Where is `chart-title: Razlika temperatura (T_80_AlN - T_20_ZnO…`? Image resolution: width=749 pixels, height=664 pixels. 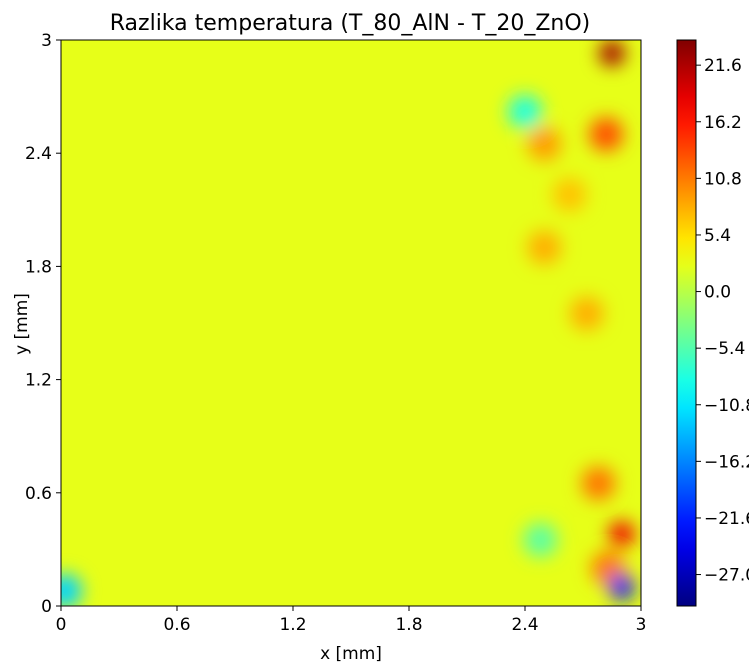 chart-title: Razlika temperatura (T_80_AlN - T_20_ZnO… is located at coordinates (350, 23).